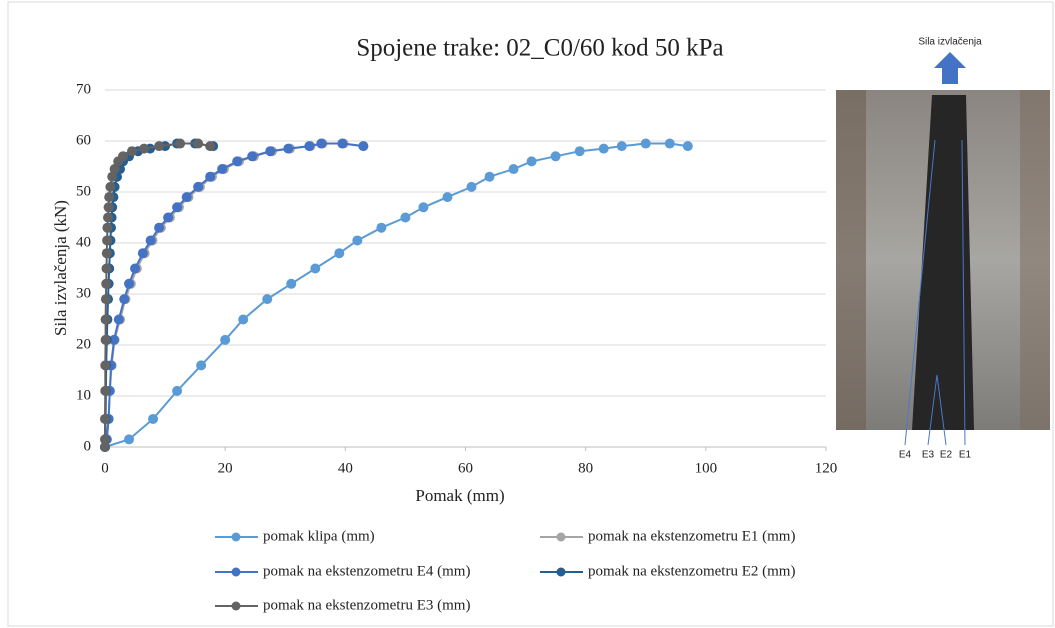  I want to click on x-tick-label: 100, so click(706, 468).